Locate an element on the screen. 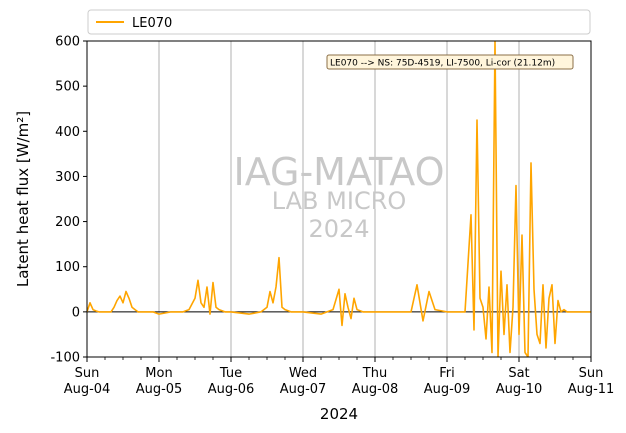 This screenshot has height=433, width=626. legend-label-le070: LE070 is located at coordinates (152, 23).